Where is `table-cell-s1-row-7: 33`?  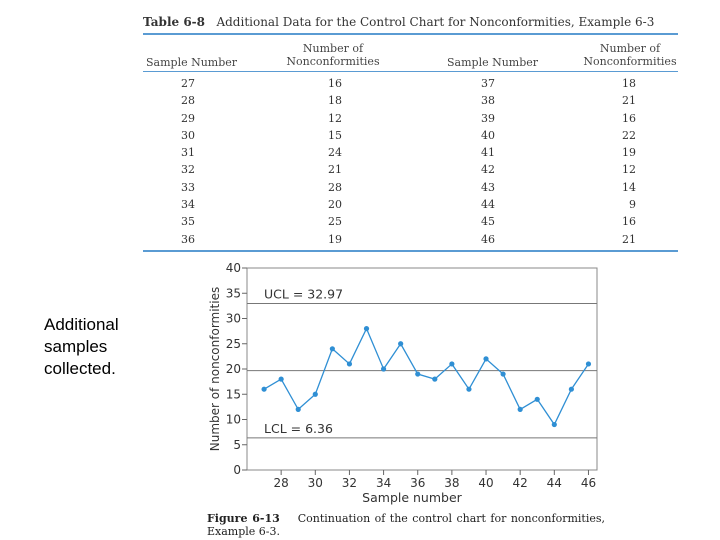 table-cell-s1-row-7: 33 is located at coordinates (188, 187).